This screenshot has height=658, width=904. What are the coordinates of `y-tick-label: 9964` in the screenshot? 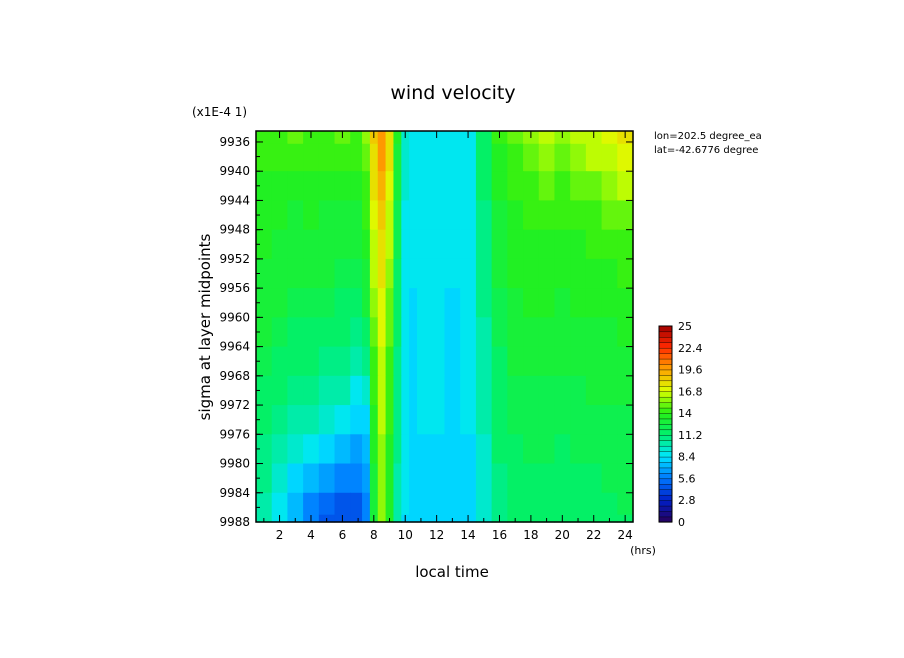 It's located at (234, 347).